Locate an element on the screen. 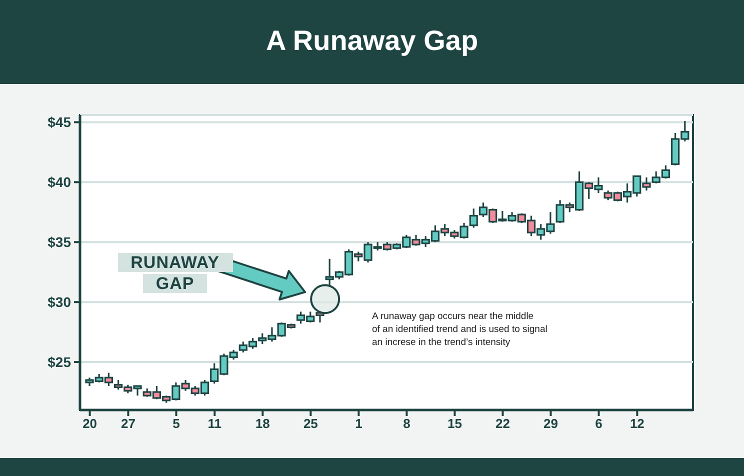 Image resolution: width=744 pixels, height=476 pixels. x-tick-label: 27 is located at coordinates (128, 424).